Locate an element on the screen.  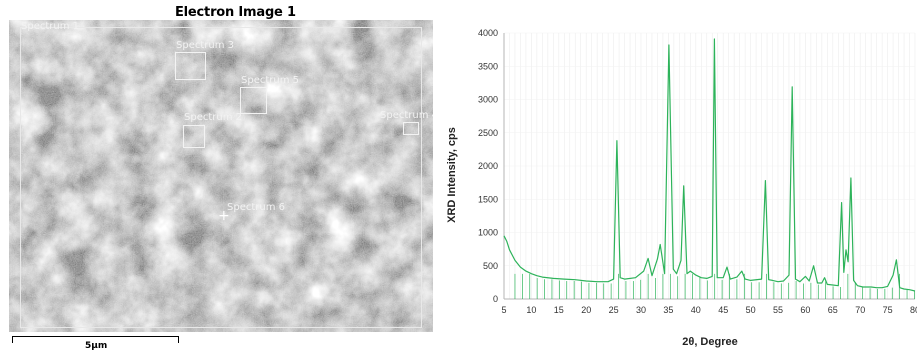
x-tick-label: 45 is located at coordinates (723, 310).